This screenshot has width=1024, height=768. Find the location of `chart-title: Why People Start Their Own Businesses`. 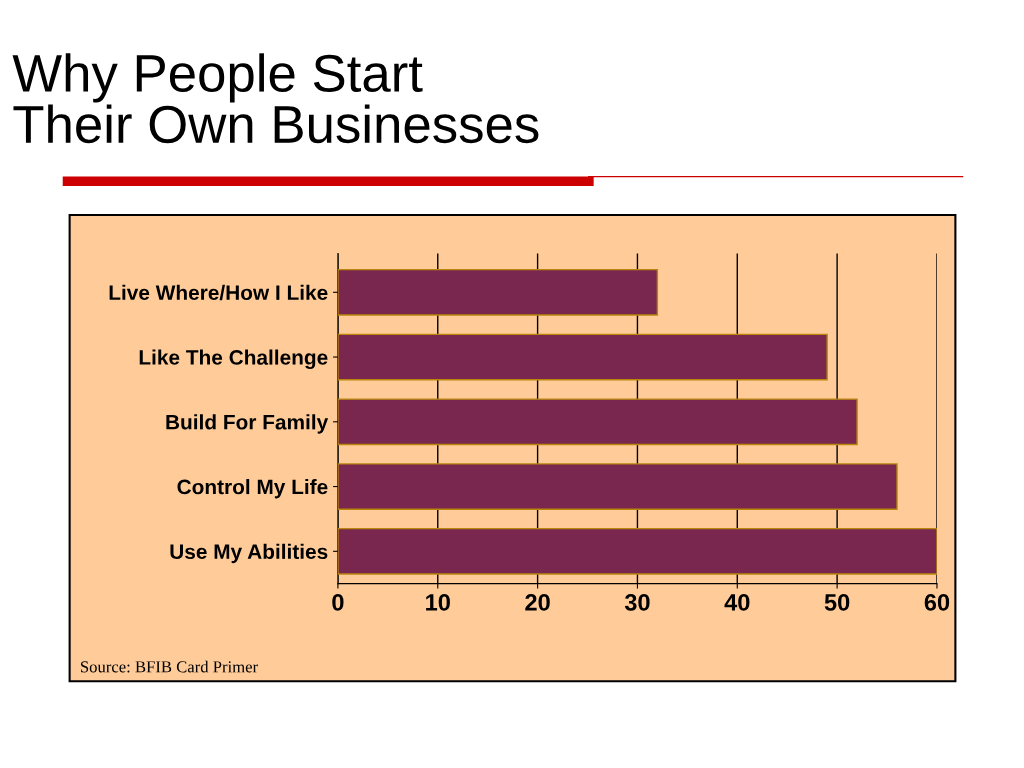

chart-title: Why People Start Their Own Businesses is located at coordinates (275, 98).